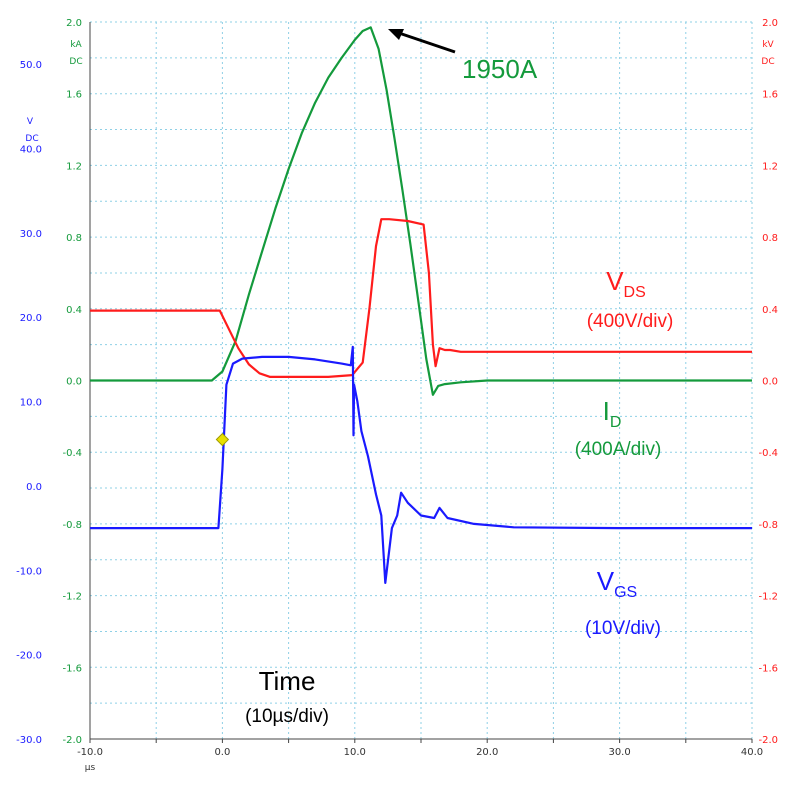 This screenshot has width=800, height=799. Describe the element at coordinates (424, 41) in the screenshot. I see `peak-arrow-line` at that location.